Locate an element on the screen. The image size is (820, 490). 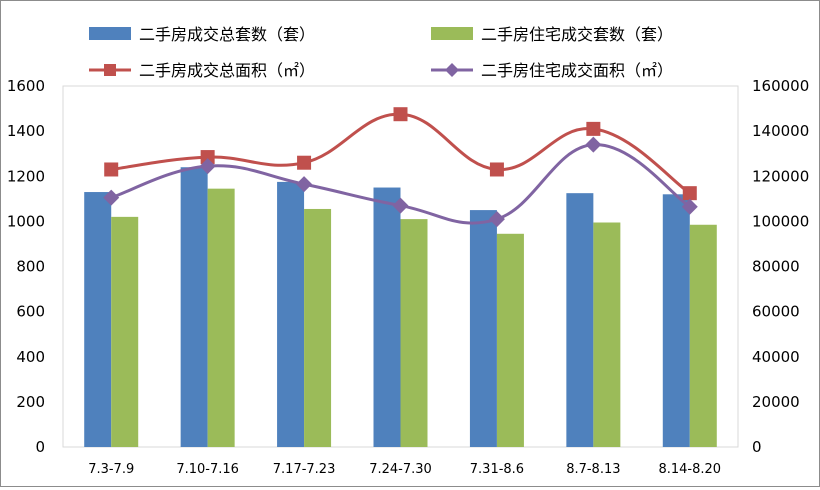
right-tick-label: 80000 is located at coordinates (776, 267).